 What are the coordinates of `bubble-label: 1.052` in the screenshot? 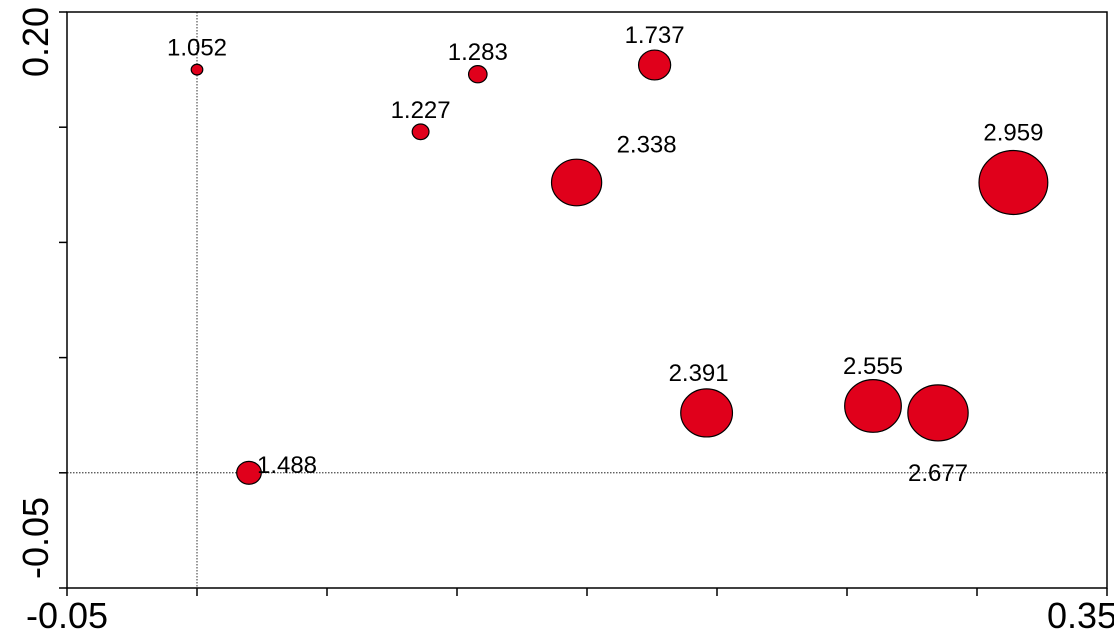 It's located at (197, 48).